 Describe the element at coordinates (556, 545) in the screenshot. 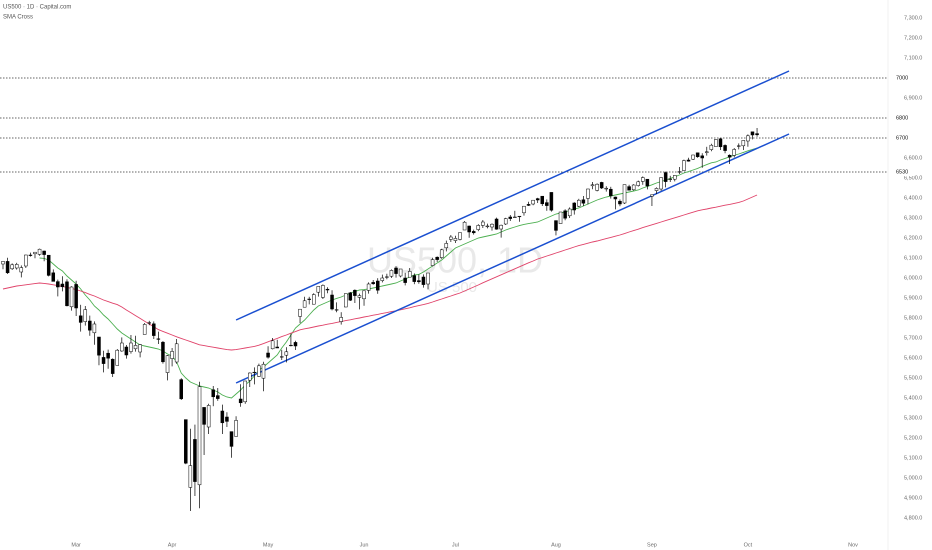

I see `x-tick-label: Aug` at that location.